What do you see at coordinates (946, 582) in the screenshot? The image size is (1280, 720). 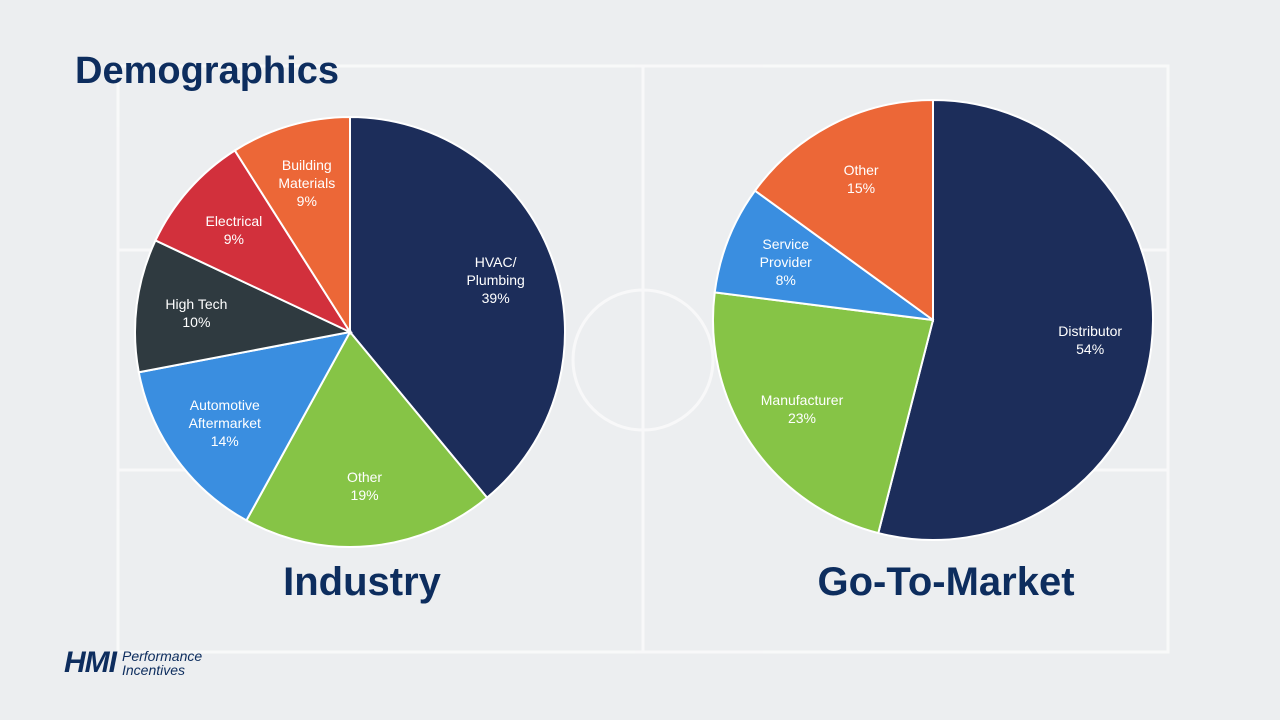 I see `pie-title: Go-To-Market` at bounding box center [946, 582].